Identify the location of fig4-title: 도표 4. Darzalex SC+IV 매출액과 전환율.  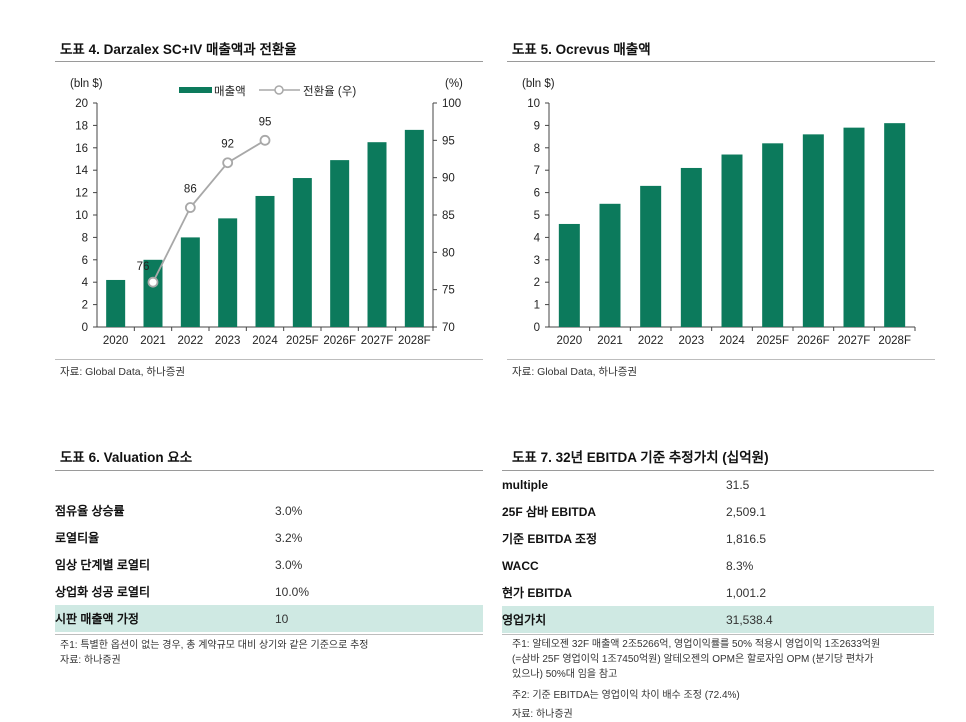
(178, 49).